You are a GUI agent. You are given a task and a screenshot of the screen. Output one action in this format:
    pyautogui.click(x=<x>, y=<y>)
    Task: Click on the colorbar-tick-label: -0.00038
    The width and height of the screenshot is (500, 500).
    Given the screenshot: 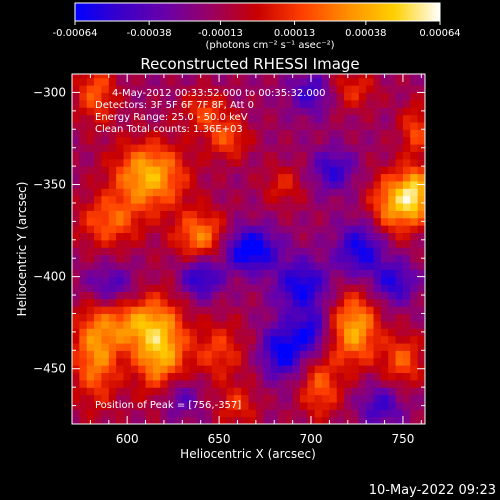 What is the action you would take?
    pyautogui.click(x=149, y=33)
    